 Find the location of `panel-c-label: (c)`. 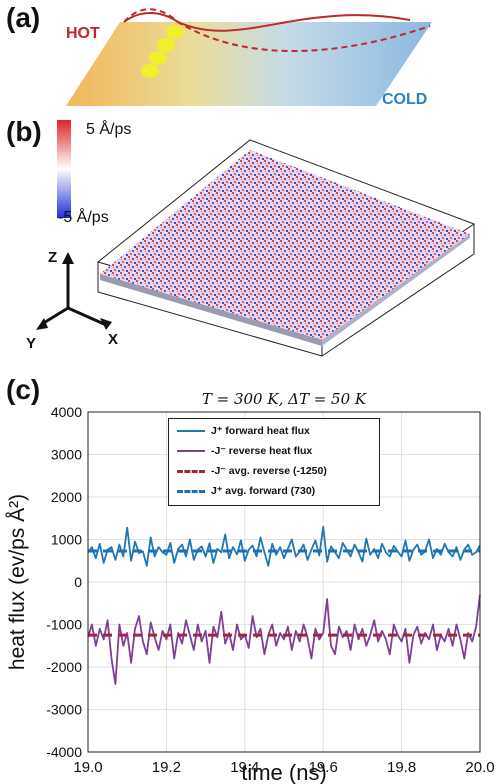

panel-c-label: (c) is located at coordinates (23, 389).